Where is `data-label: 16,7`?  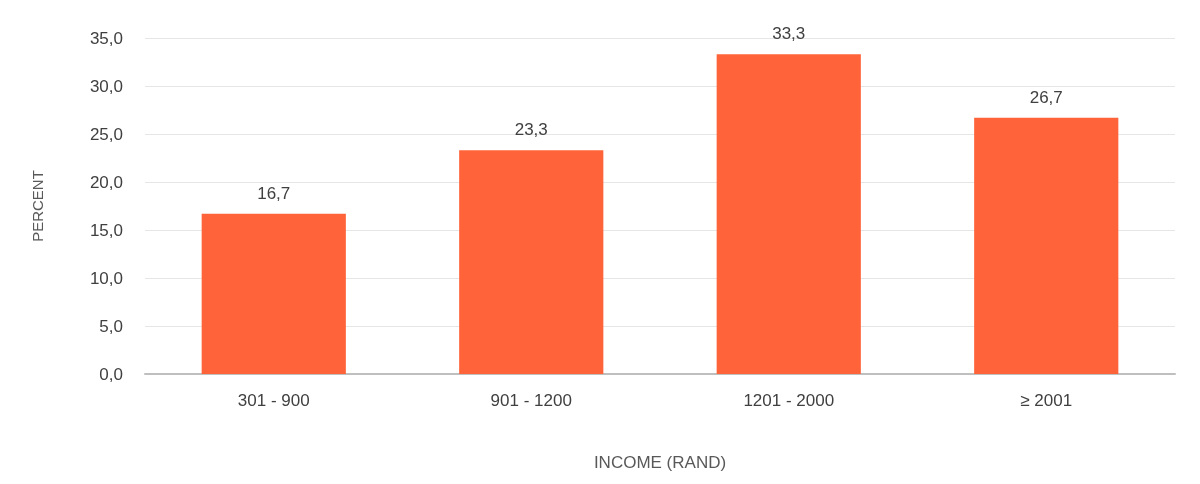
data-label: 16,7 is located at coordinates (274, 193).